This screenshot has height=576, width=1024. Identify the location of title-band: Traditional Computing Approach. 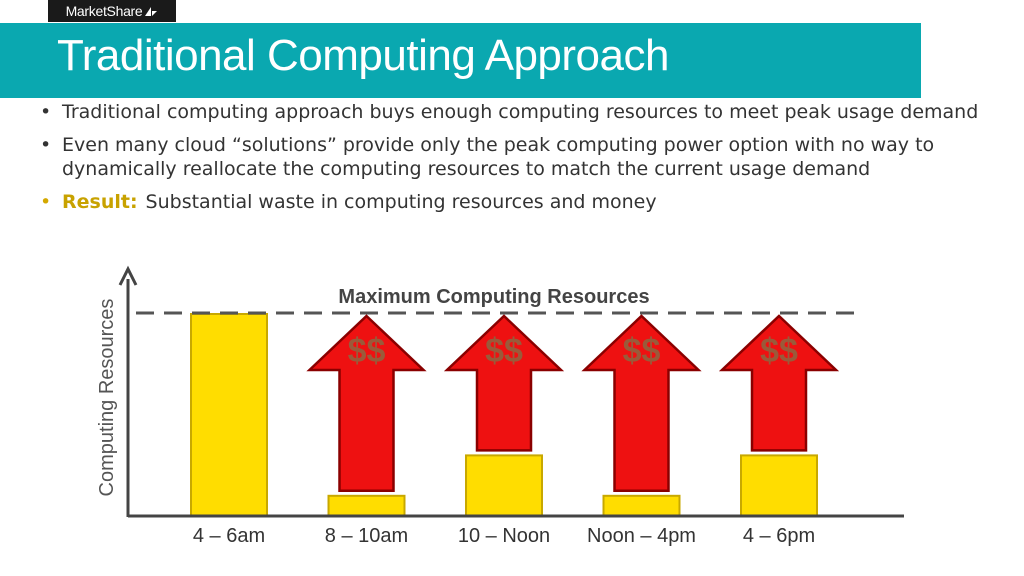
(460, 60).